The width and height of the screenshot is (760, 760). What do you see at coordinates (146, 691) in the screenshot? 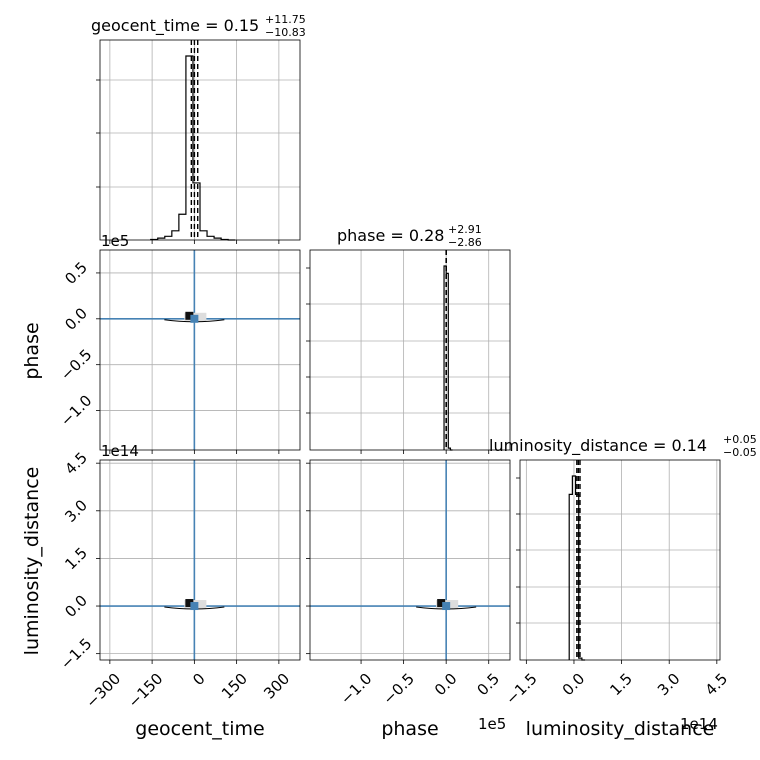
I see `c20-xtick-label-1: −150` at bounding box center [146, 691].